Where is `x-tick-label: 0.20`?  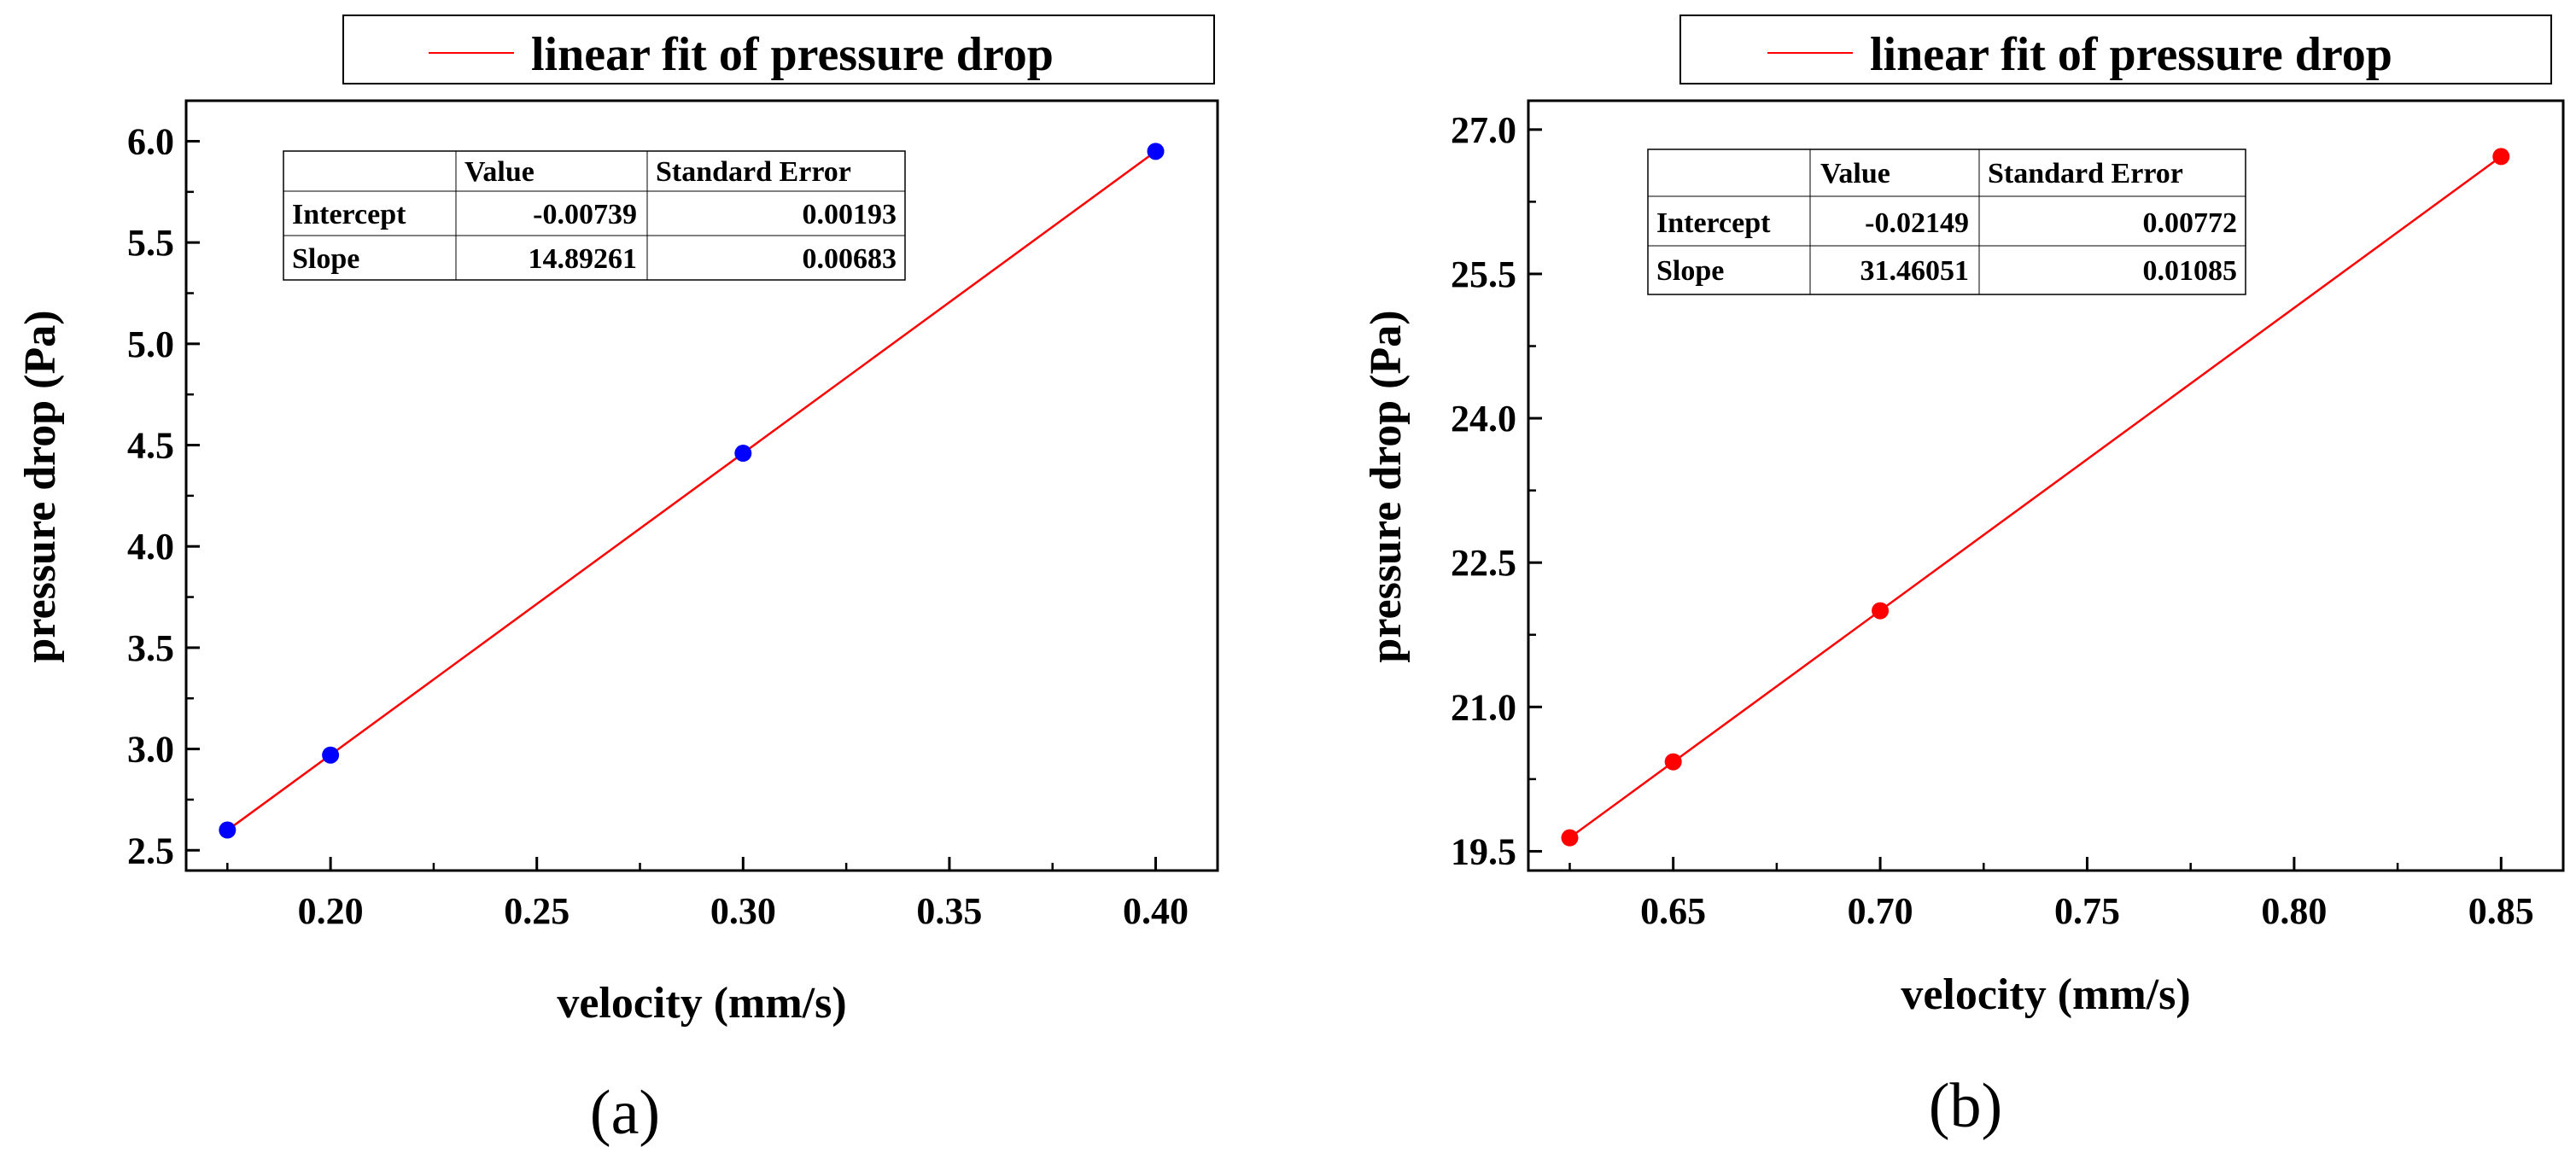
x-tick-label: 0.20 is located at coordinates (331, 911).